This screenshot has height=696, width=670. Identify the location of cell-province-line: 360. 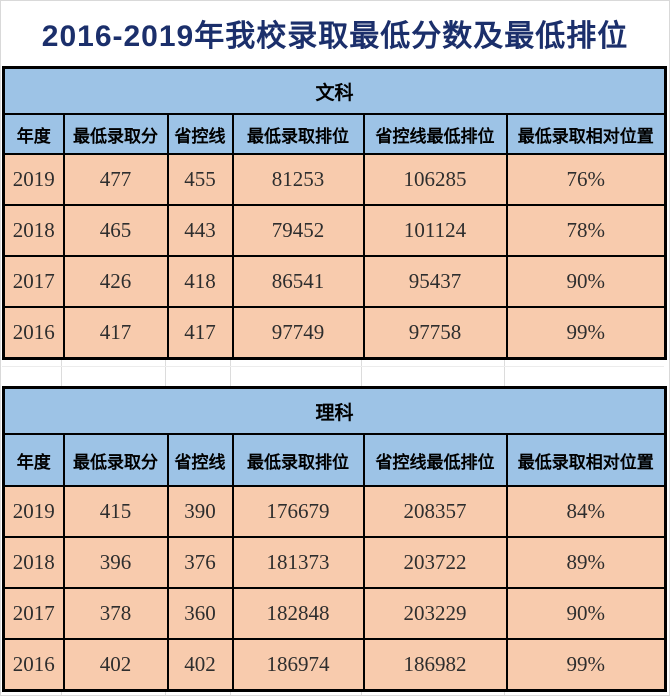
(200, 613).